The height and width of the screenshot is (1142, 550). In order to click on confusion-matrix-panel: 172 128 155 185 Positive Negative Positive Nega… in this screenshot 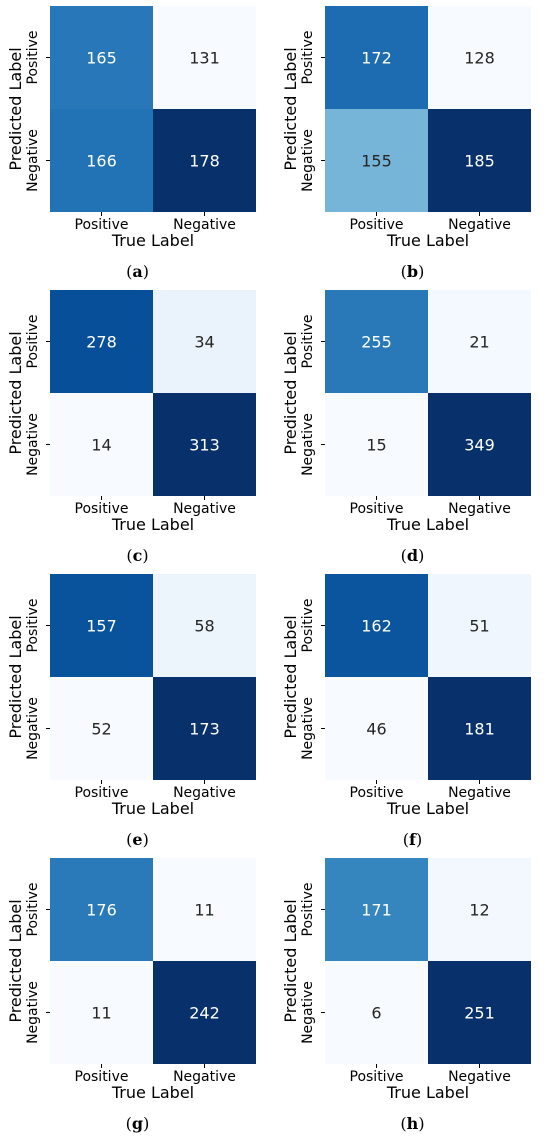, I will do `click(412, 143)`.